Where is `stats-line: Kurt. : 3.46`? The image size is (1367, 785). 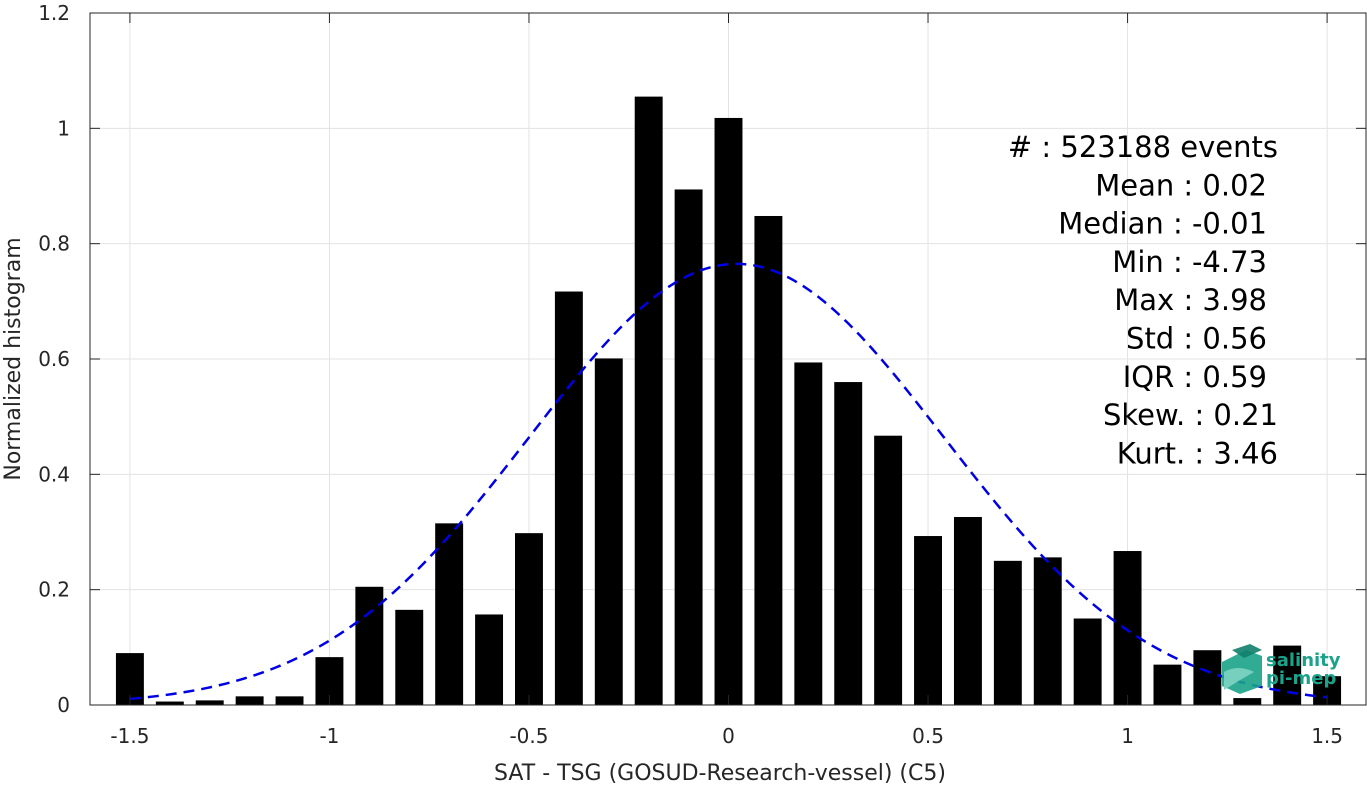 stats-line: Kurt. : 3.46 is located at coordinates (1197, 453).